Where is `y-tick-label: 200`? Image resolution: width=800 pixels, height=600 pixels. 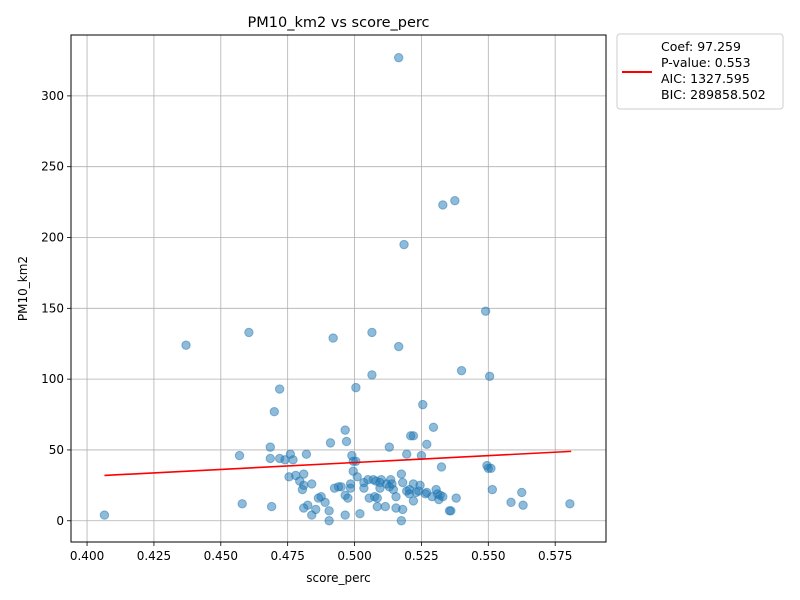
y-tick-label: 200 is located at coordinates (52, 238).